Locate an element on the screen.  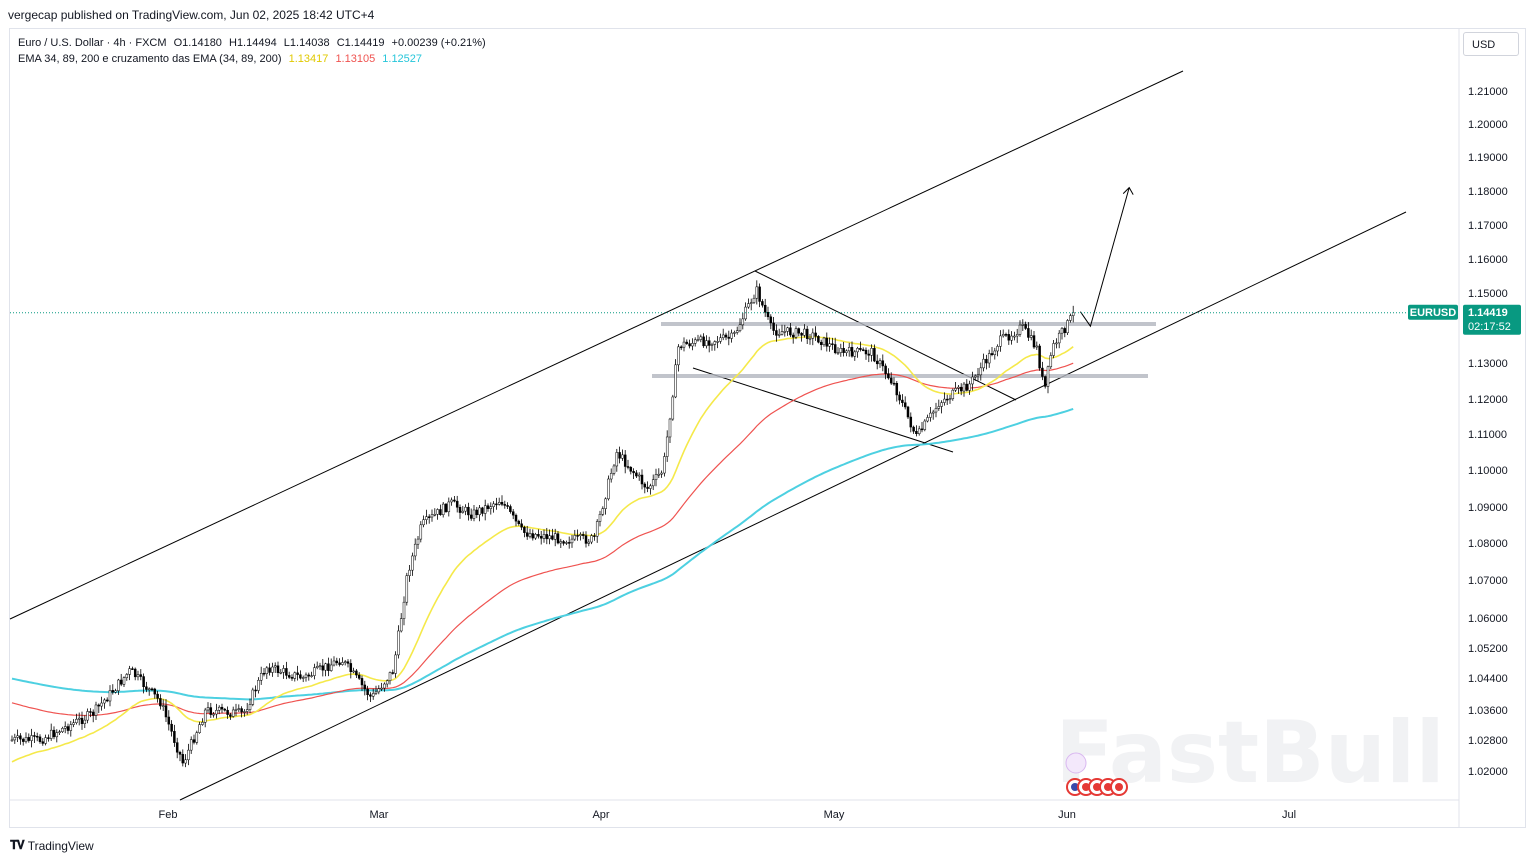
price-tick-label: 1.10000 is located at coordinates (1488, 471).